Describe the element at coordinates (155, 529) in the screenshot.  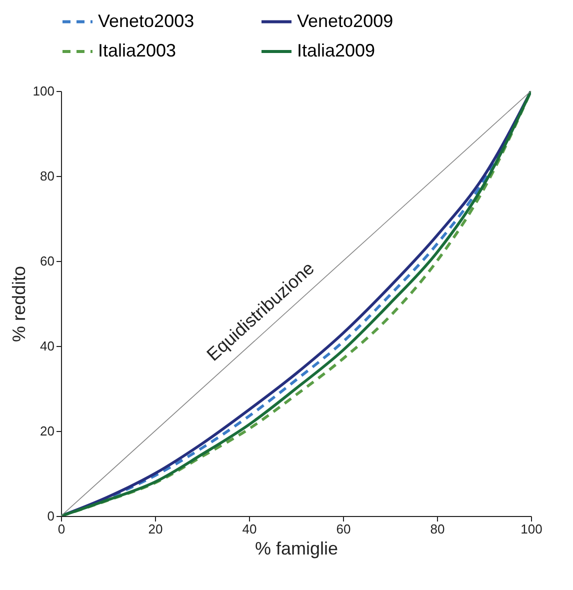
I see `x-tick-label: 20` at that location.